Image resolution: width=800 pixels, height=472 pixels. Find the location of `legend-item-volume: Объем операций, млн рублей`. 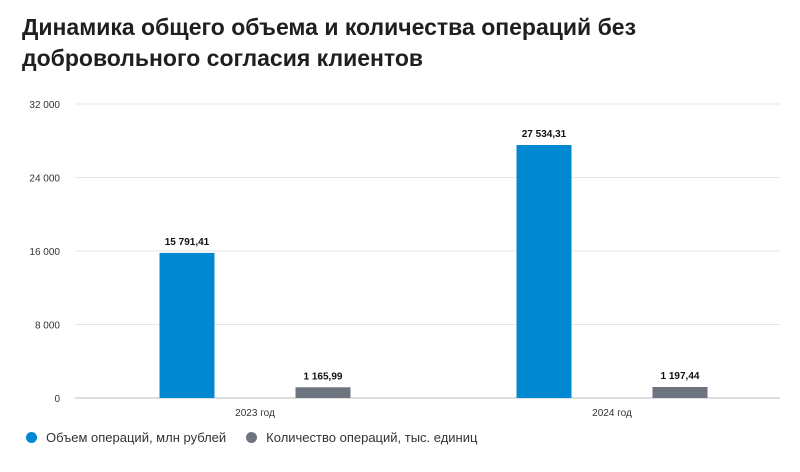

legend-item-volume: Объем операций, млн рублей is located at coordinates (126, 437).